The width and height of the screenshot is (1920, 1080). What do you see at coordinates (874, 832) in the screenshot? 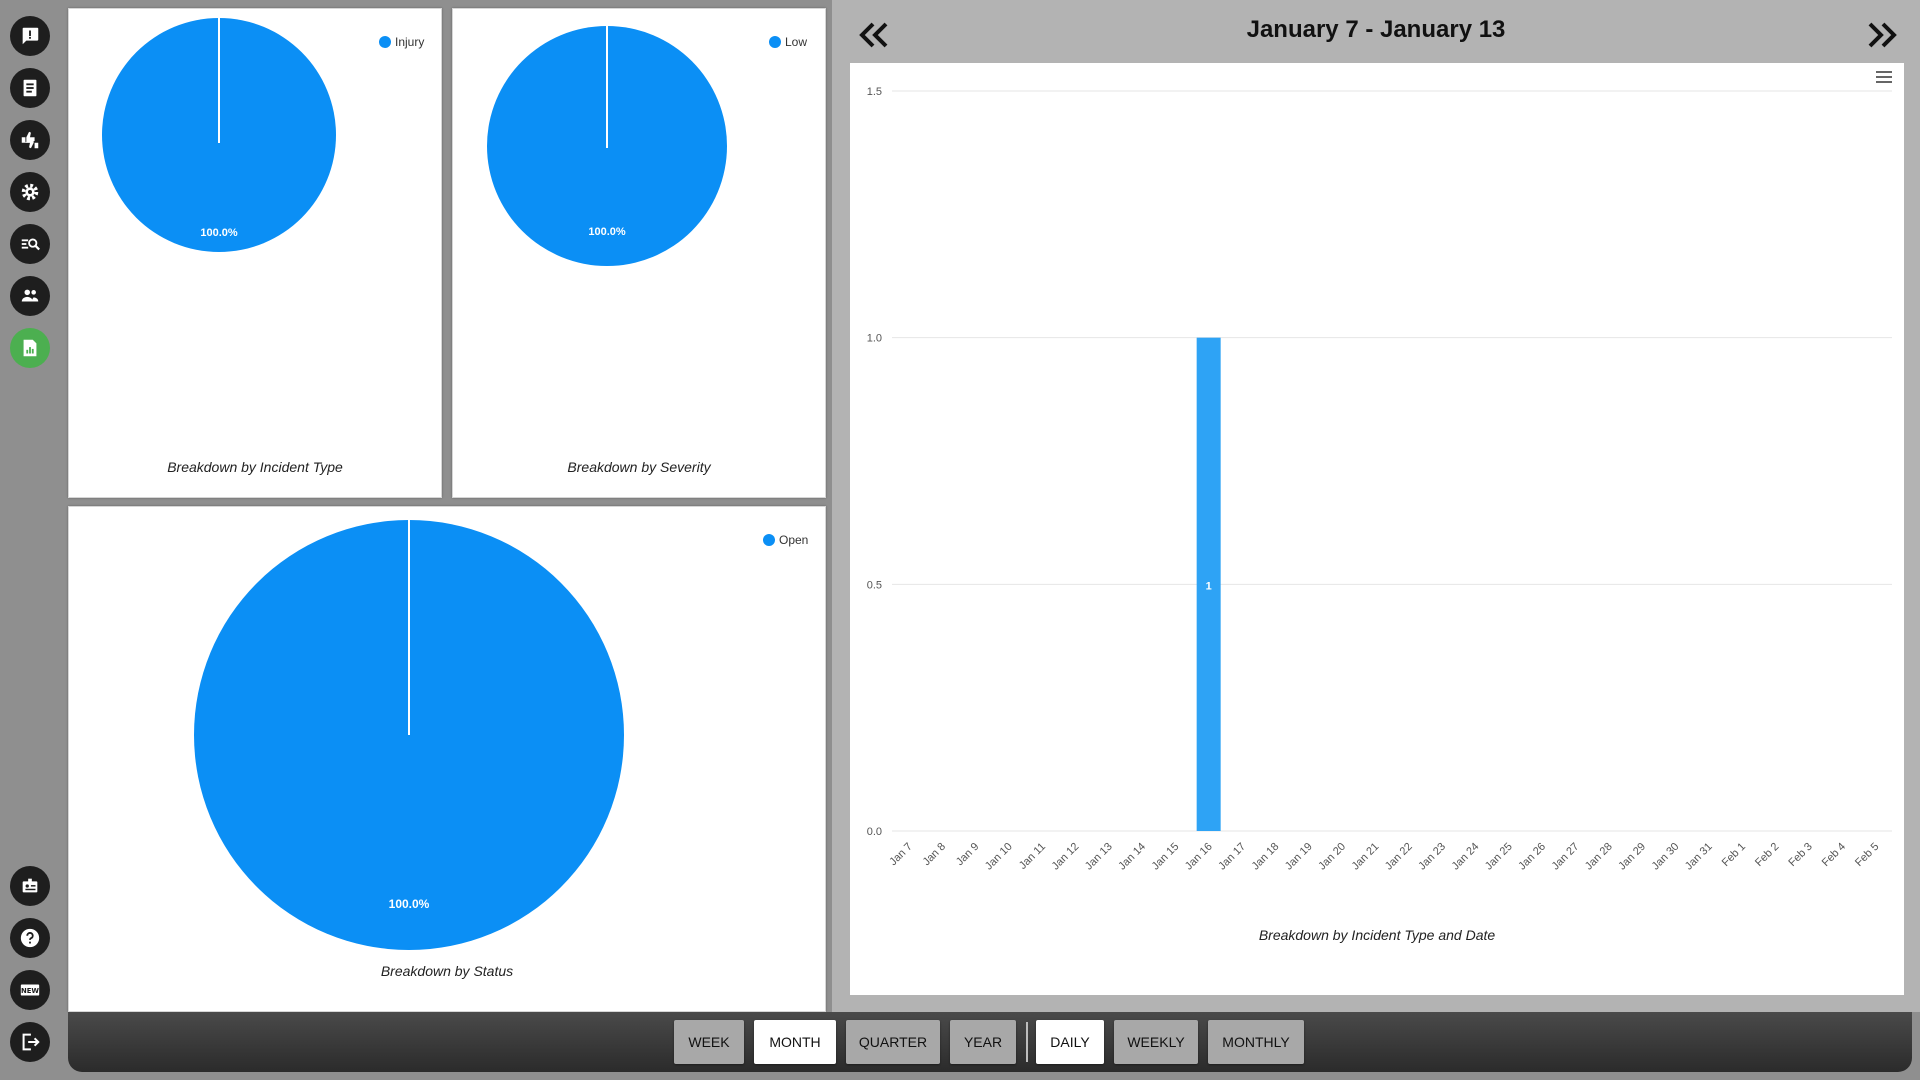
I see `y-tick-label: 0.0` at bounding box center [874, 832].